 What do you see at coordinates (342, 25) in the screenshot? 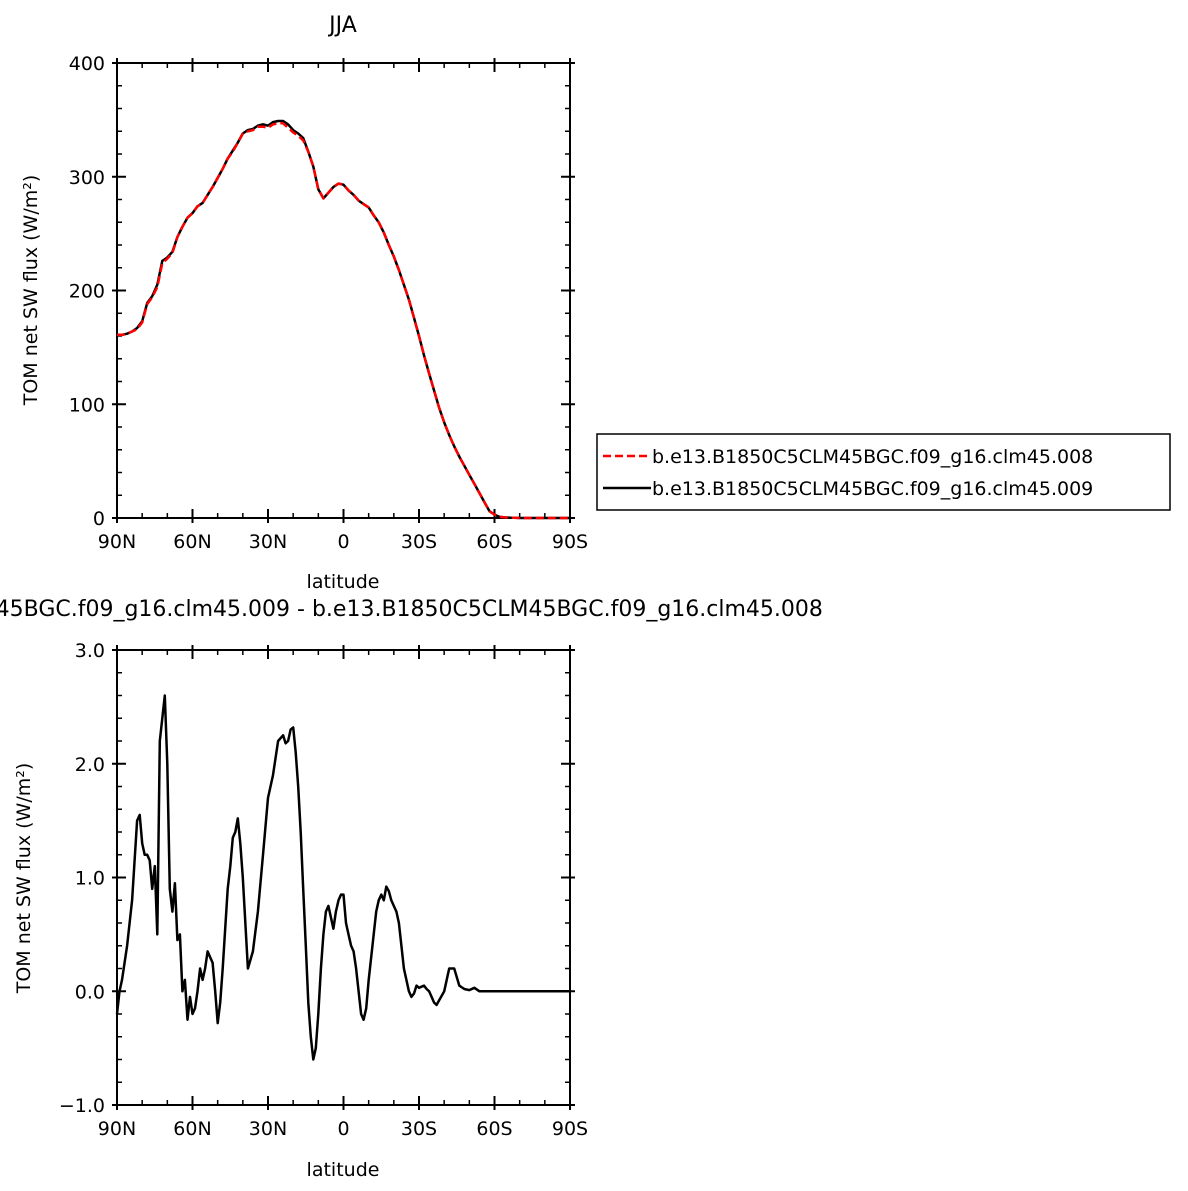
I see `top-chart-title: JJA` at bounding box center [342, 25].